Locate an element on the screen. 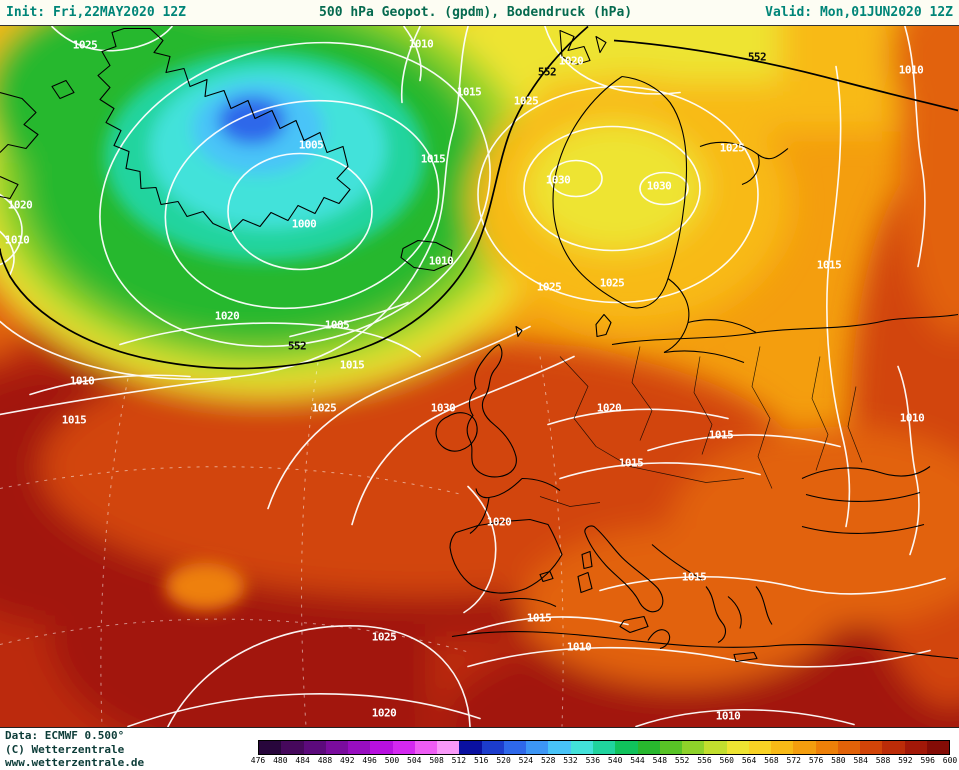 The image size is (959, 770). website-label: www.wetterzentrale.de is located at coordinates (75, 762).